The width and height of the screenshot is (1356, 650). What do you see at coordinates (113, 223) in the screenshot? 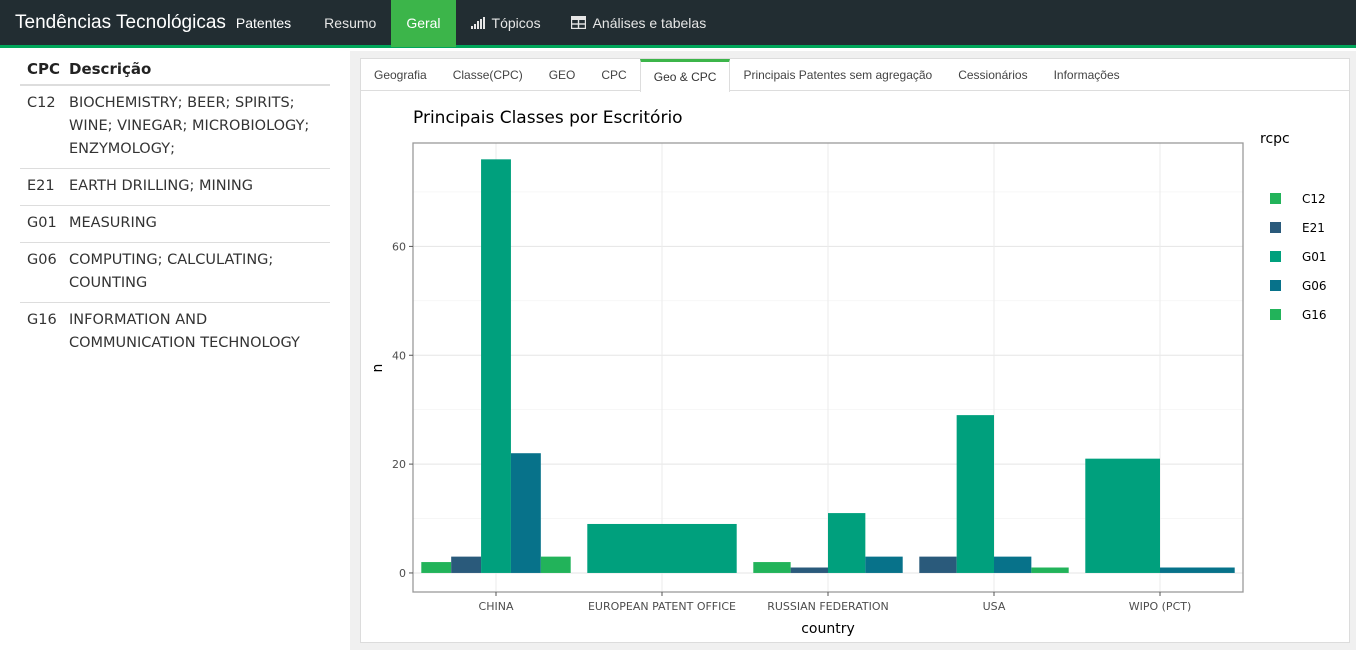
I see `desc-line: MEASURING` at bounding box center [113, 223].